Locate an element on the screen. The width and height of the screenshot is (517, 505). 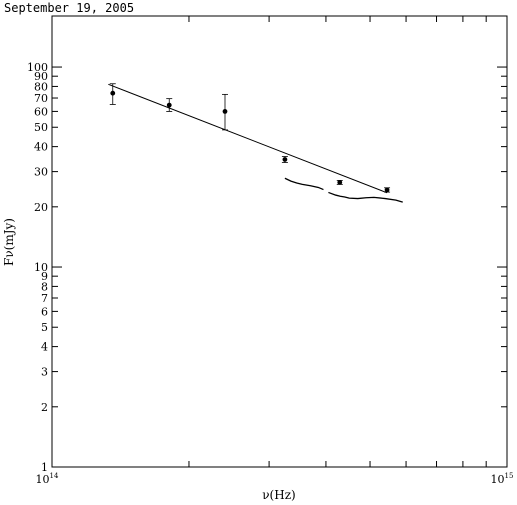
y-tick-label: 4 is located at coordinates (44, 347).